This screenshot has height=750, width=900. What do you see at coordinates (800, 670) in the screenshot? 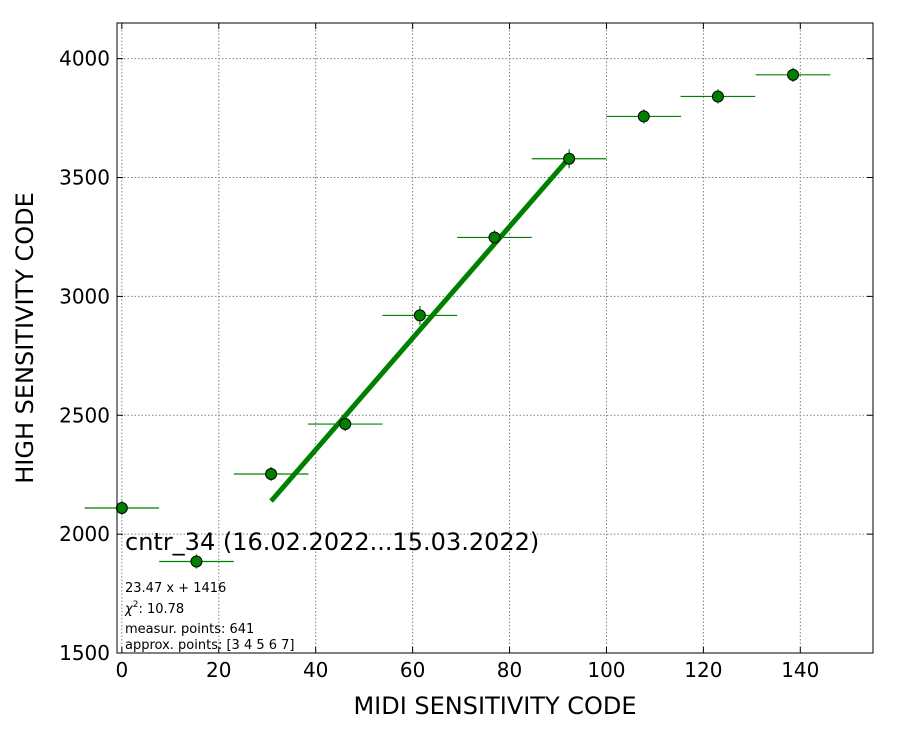
I see `x-tick-label: 140` at bounding box center [800, 670].